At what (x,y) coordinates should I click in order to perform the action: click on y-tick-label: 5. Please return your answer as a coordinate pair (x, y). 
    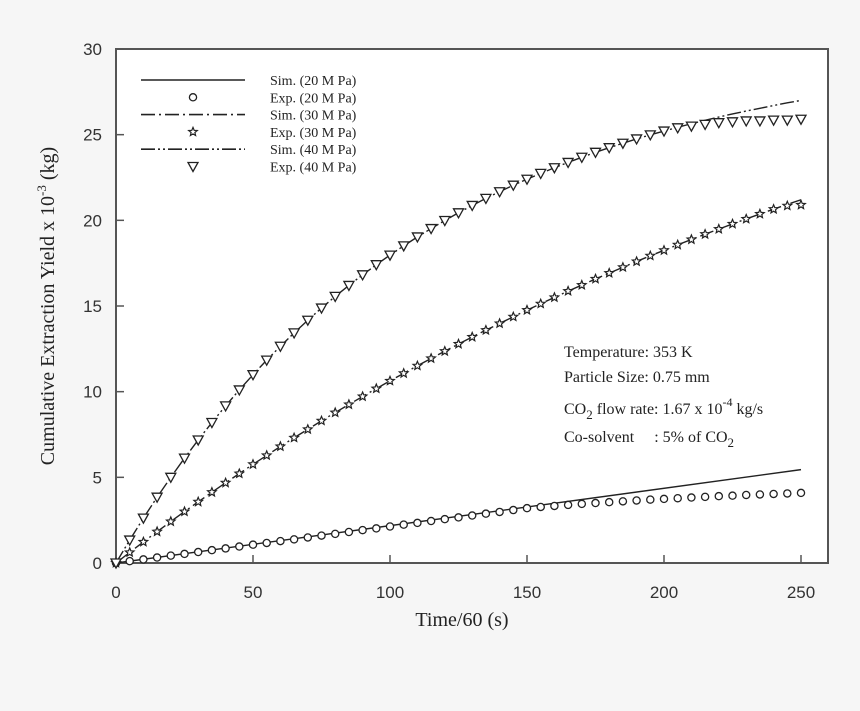
    Looking at the image, I should click on (97, 477).